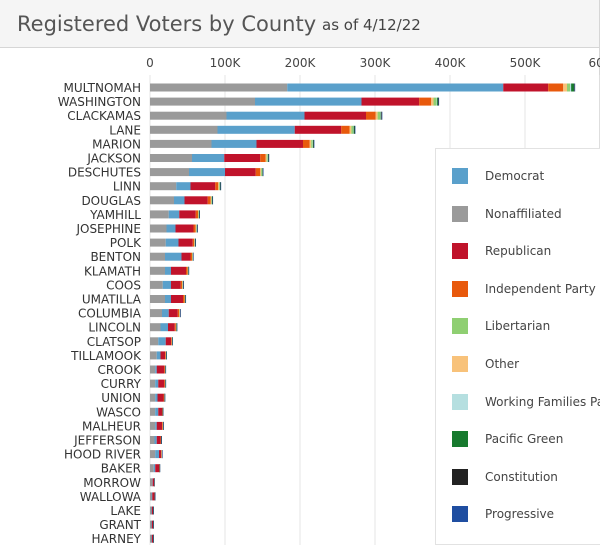 The height and width of the screenshot is (545, 609). What do you see at coordinates (106, 356) in the screenshot?
I see `category-label: TILLAMOOK` at bounding box center [106, 356].